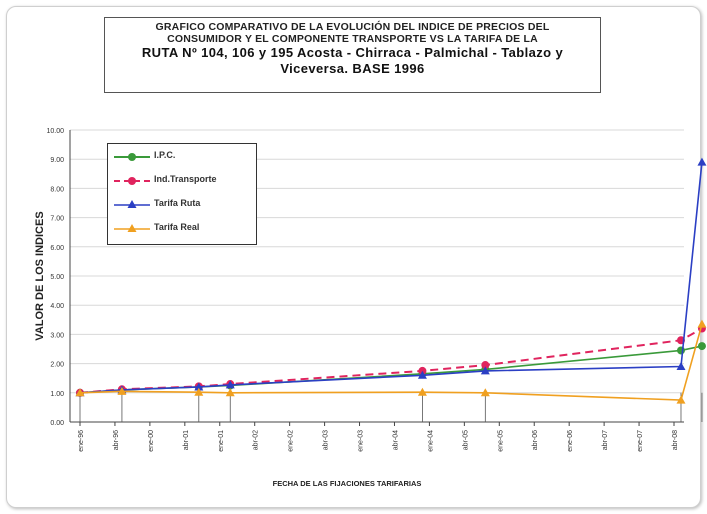 Image resolution: width=707 pixels, height=514 pixels. Describe the element at coordinates (182, 157) in the screenshot. I see `legend-item-ipc: I.P.C.` at that location.